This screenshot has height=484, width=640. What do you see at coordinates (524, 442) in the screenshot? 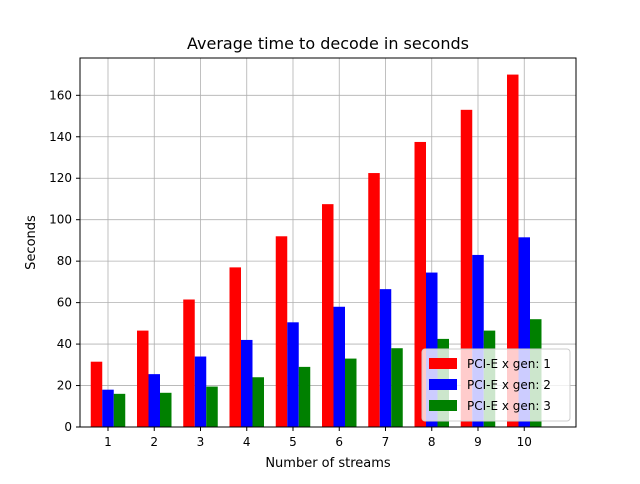
I see `x-tick-label: 10` at bounding box center [524, 442].